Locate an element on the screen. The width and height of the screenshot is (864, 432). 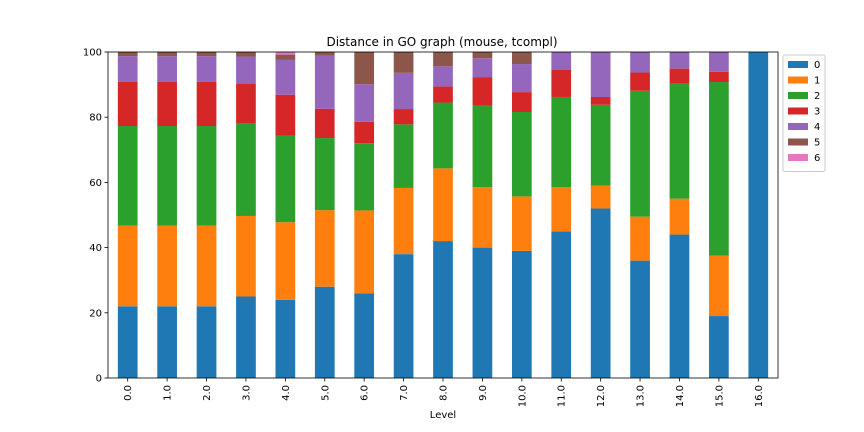
x-tick-label: 14.0 is located at coordinates (680, 396).